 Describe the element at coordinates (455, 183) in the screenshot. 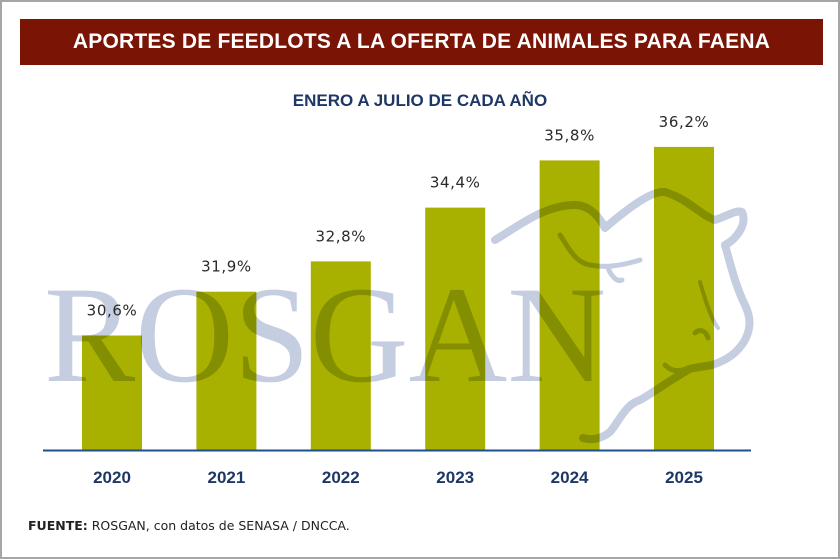

I see `value-label-2023: 34,4%` at that location.